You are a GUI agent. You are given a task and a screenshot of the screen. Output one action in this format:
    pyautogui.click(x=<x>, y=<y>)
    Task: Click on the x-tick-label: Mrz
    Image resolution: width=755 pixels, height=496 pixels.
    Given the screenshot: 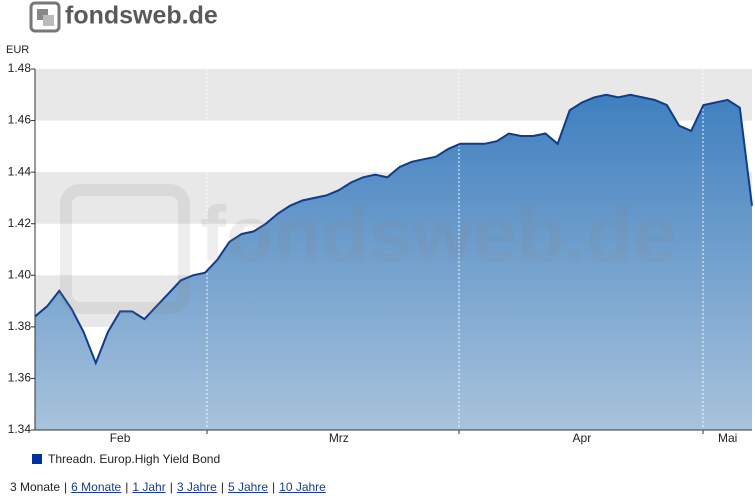 What is the action you would take?
    pyautogui.click(x=339, y=438)
    